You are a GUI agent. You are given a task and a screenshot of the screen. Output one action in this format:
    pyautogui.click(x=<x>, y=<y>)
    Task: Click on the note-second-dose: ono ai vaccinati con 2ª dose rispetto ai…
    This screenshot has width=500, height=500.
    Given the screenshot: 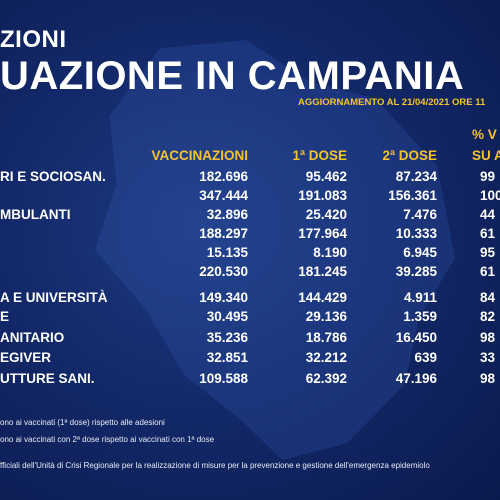 What is the action you would take?
    pyautogui.click(x=107, y=439)
    